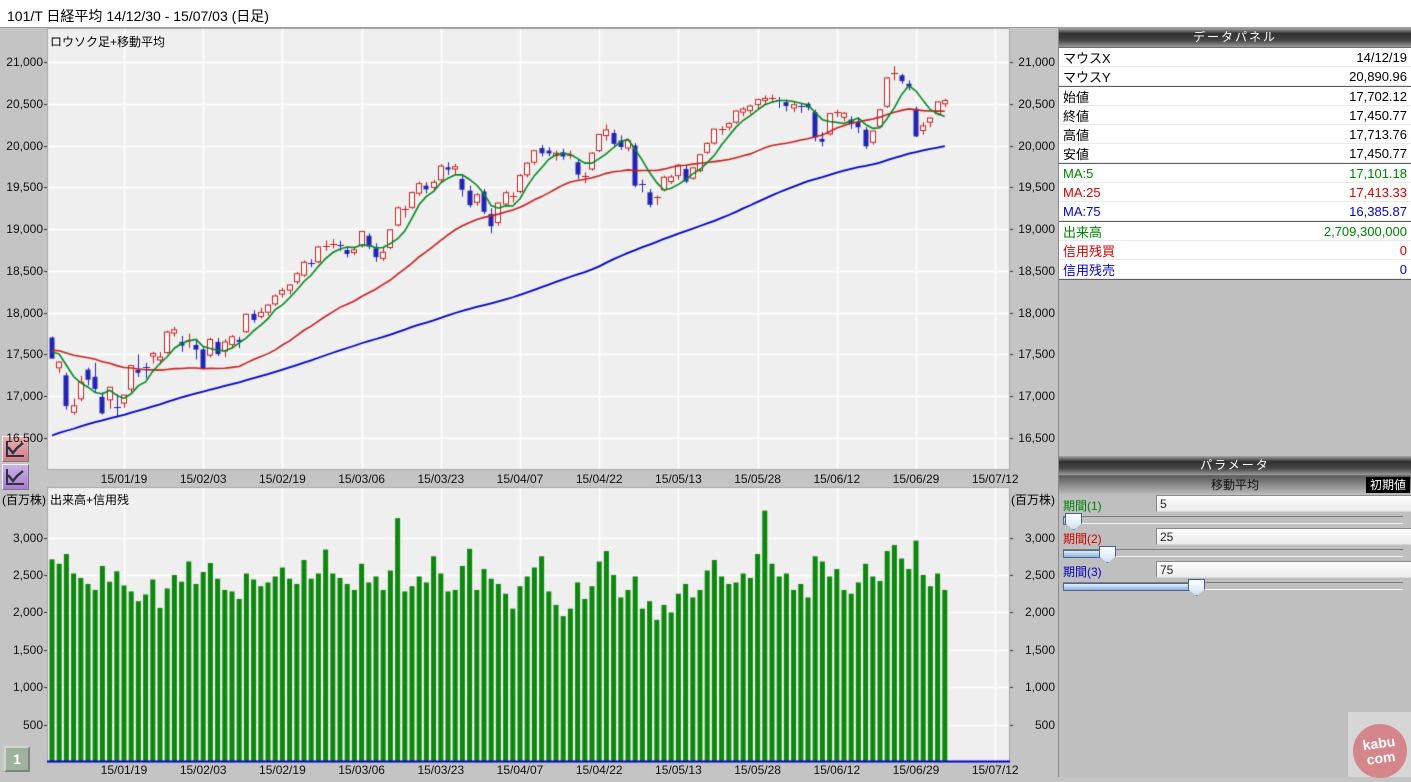 This screenshot has height=782, width=1411. I want to click on data-panel-row: 信用残買 0, so click(1235, 250).